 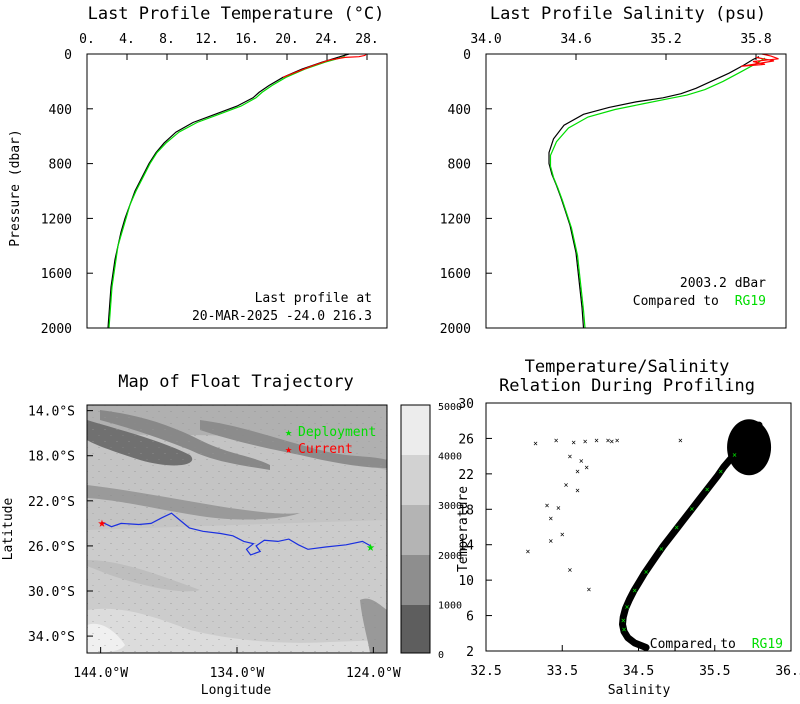 I want to click on x-tick-label: 20., so click(x=286, y=39).